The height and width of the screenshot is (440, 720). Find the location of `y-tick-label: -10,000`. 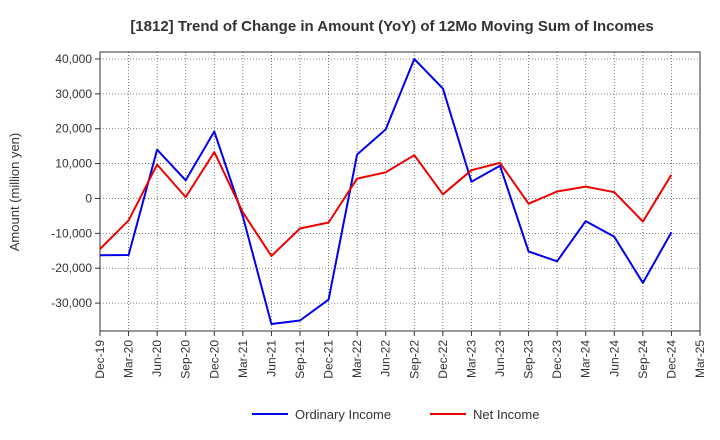

y-tick-label: -10,000 is located at coordinates (71, 233).